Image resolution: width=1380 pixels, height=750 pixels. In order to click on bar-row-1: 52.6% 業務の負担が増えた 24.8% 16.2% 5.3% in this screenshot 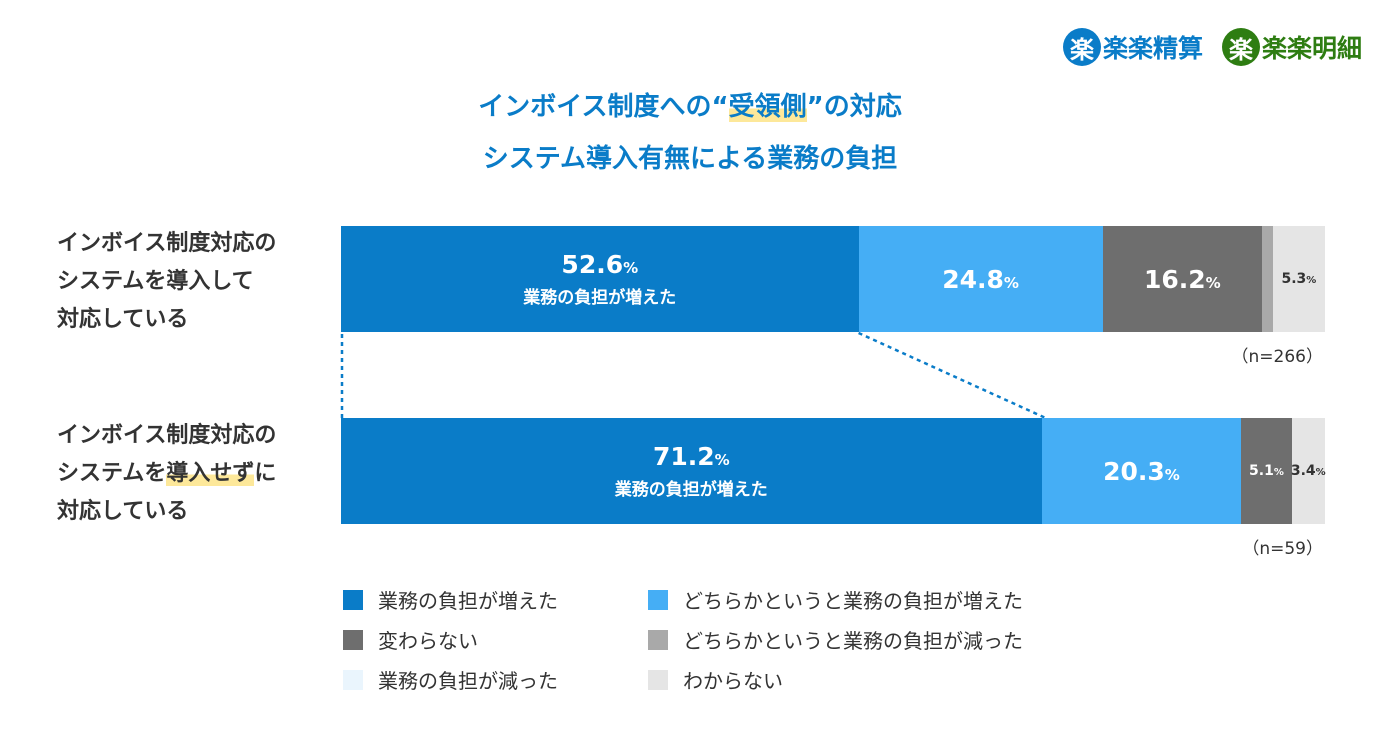, I will do `click(833, 279)`.